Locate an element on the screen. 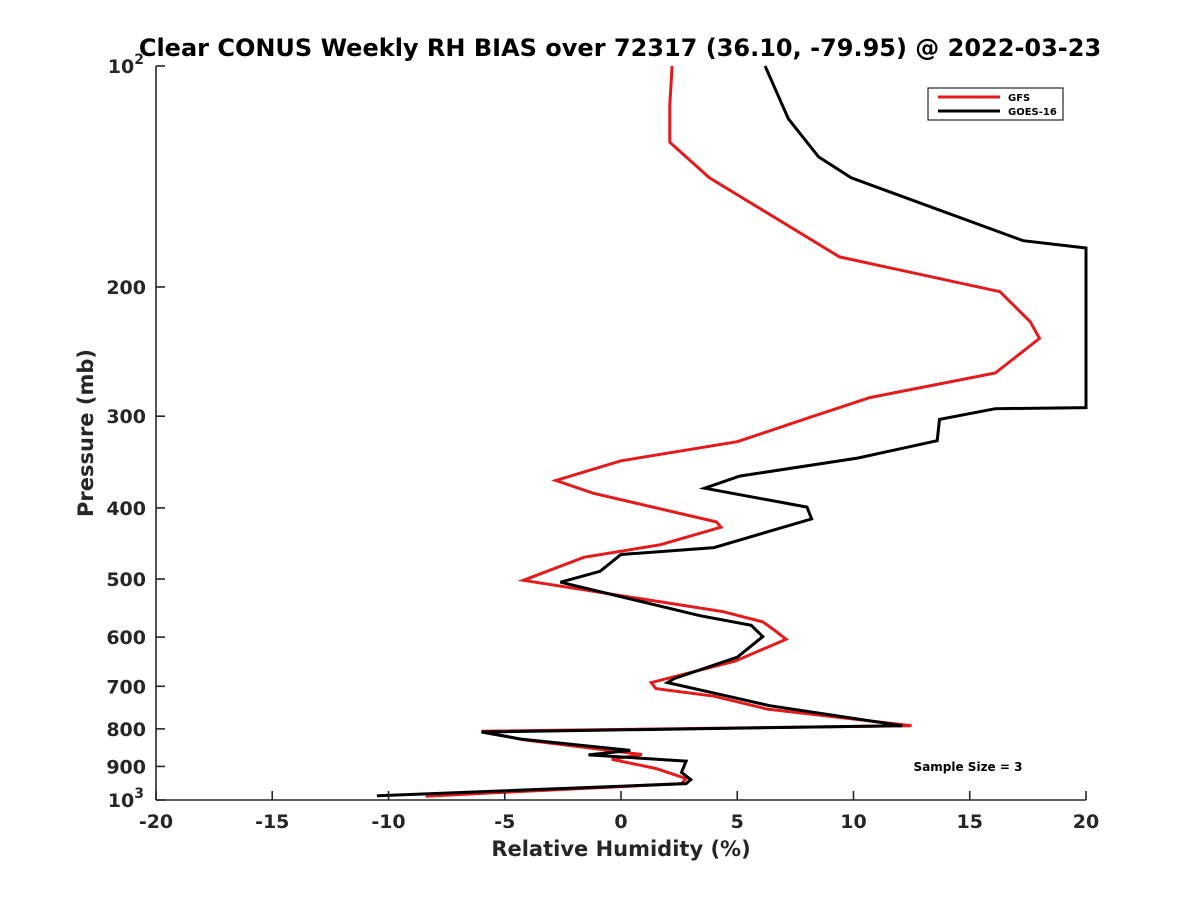 This screenshot has width=1200, height=900. x-axis-label: Relative Humidity (%) is located at coordinates (620, 849).